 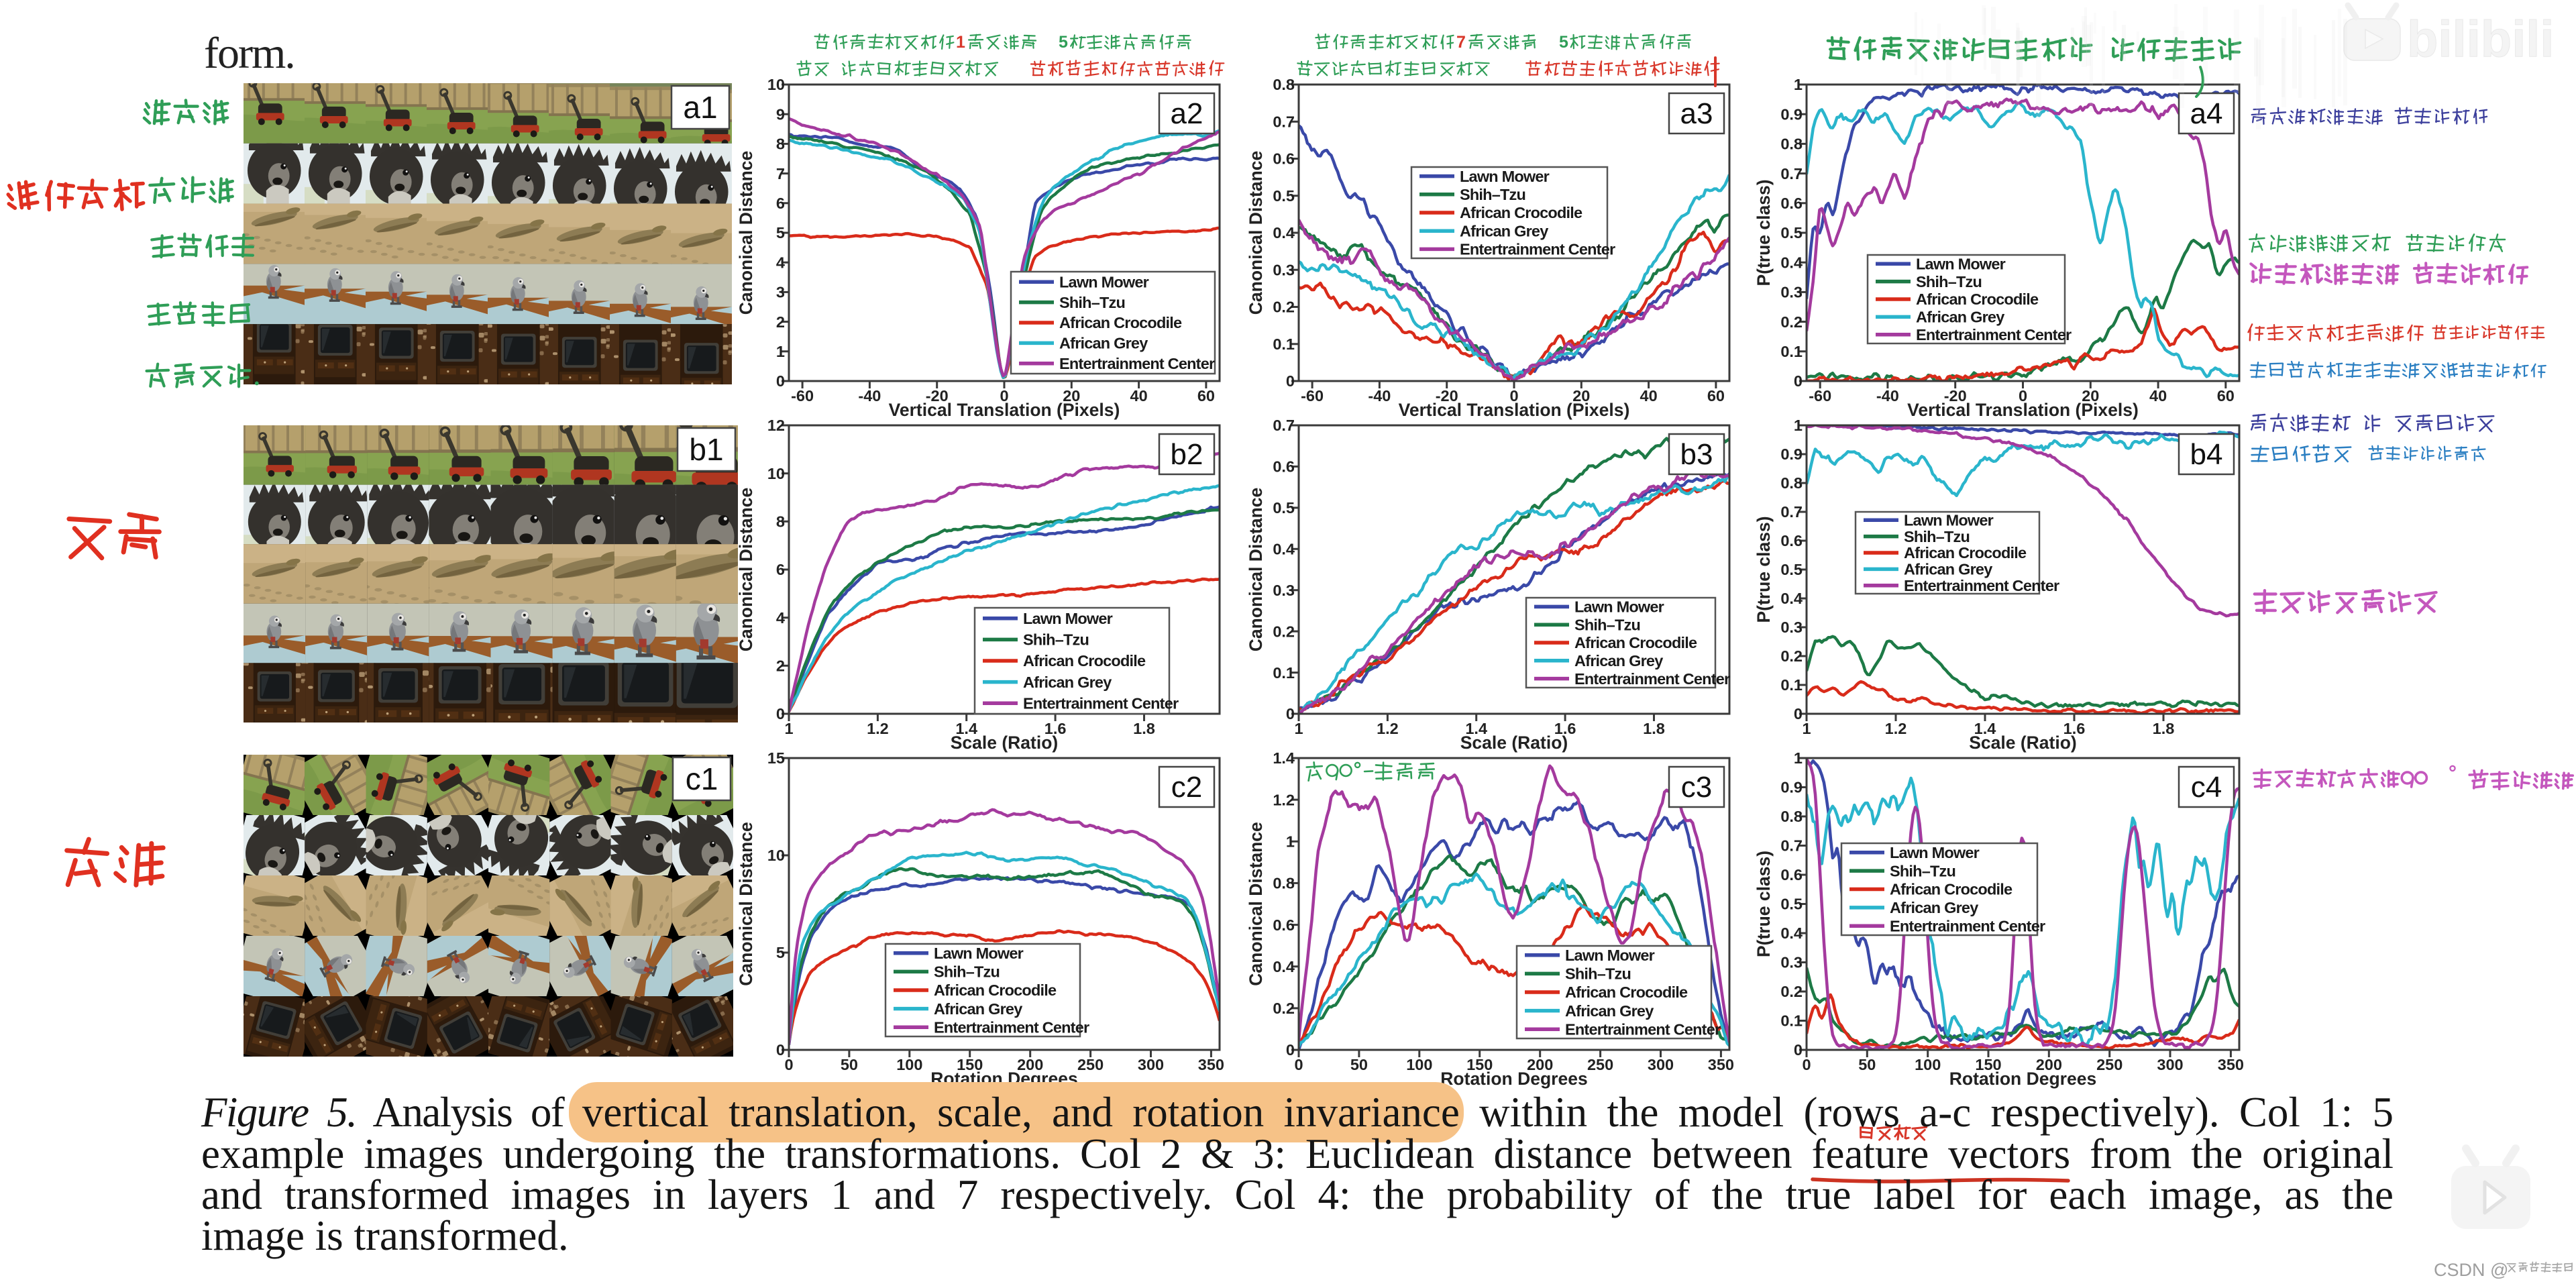 What do you see at coordinates (776, 758) in the screenshot?
I see `svg-text: 15` at bounding box center [776, 758].